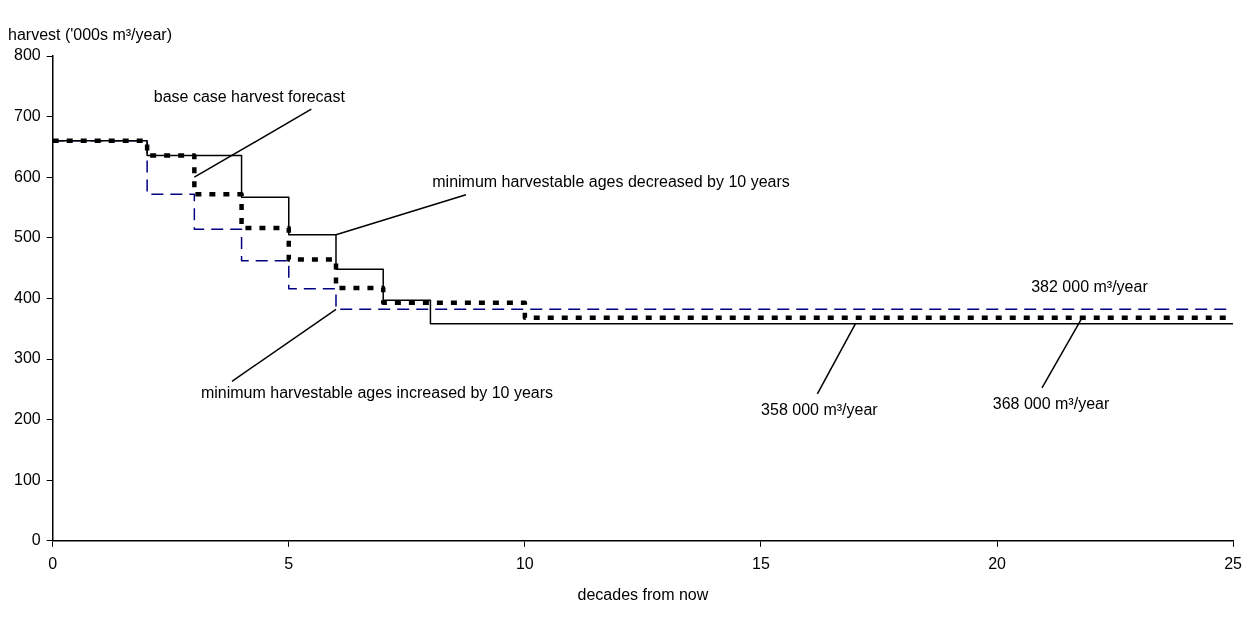 Image resolution: width=1258 pixels, height=626 pixels. I want to click on annotation: minimum harvestable ages increased by 10 years, so click(377, 392).